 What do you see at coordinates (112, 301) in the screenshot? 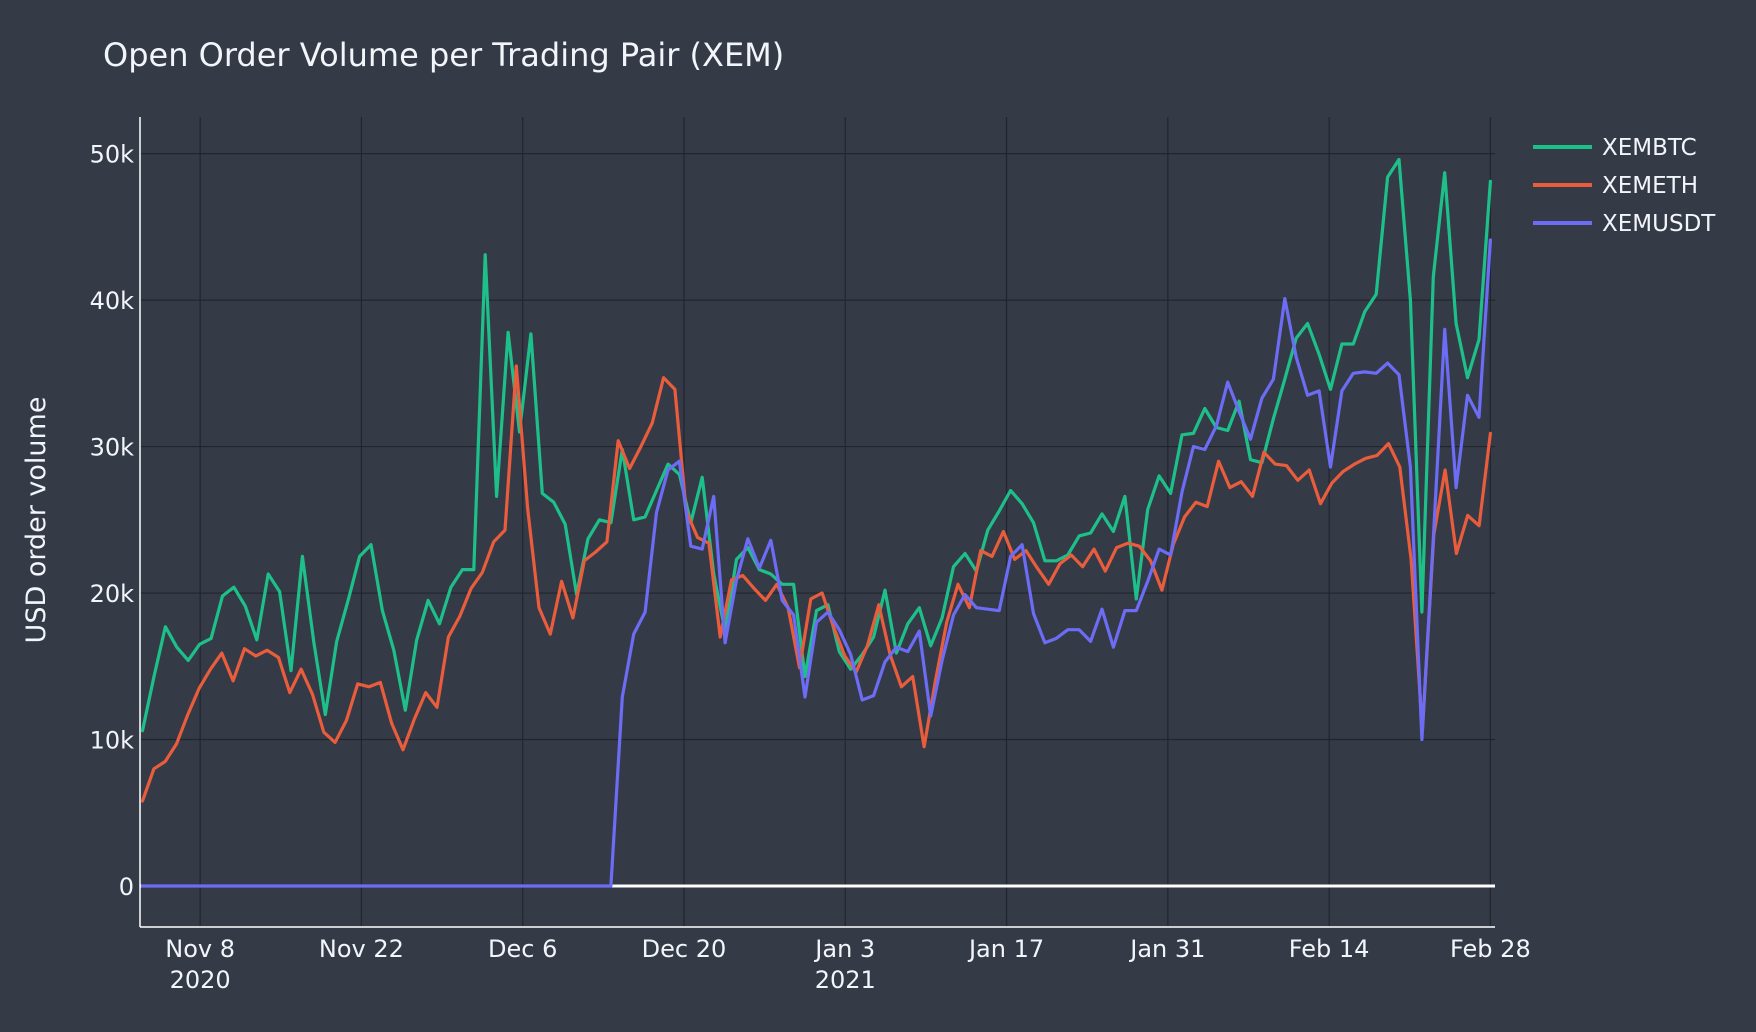
I see `y-tick-label: 40k` at bounding box center [112, 301].